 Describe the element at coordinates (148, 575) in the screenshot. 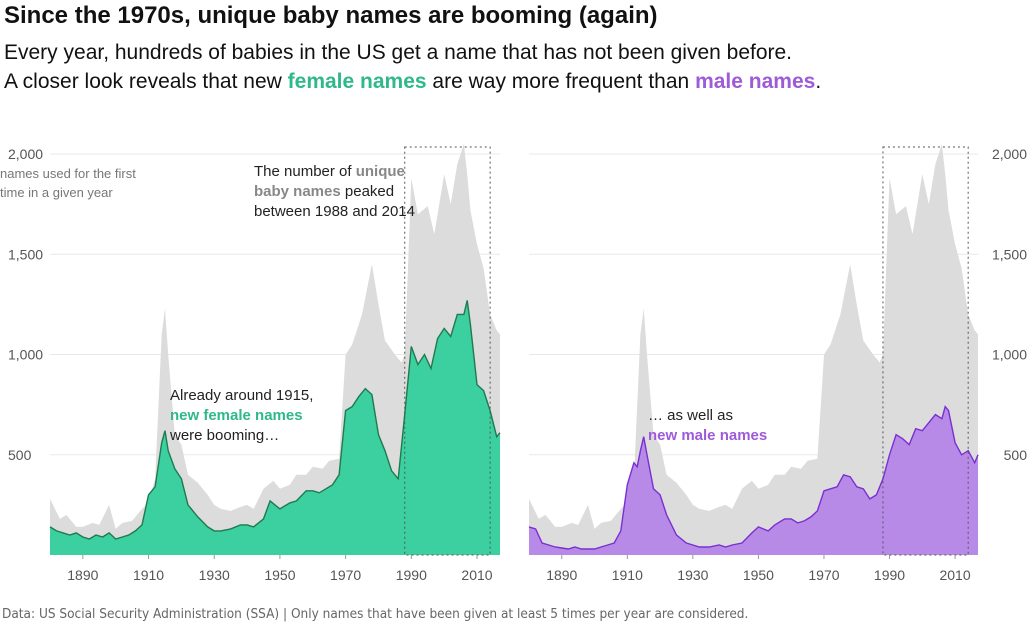

I see `left-x-tick-1910: 1910` at that location.